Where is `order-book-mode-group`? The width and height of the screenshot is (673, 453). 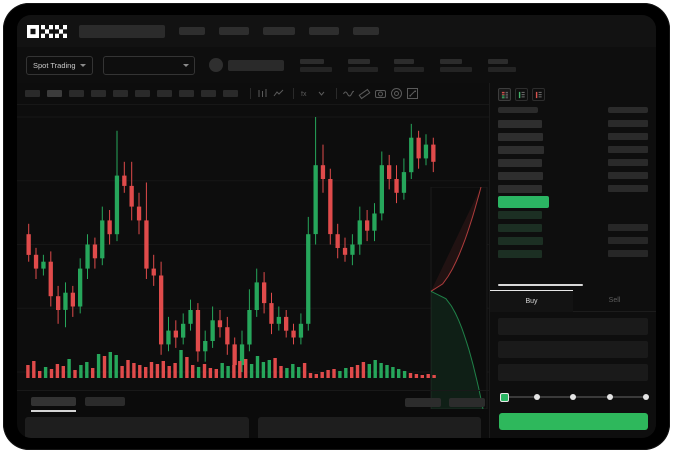 order-book-mode-group is located at coordinates (573, 92).